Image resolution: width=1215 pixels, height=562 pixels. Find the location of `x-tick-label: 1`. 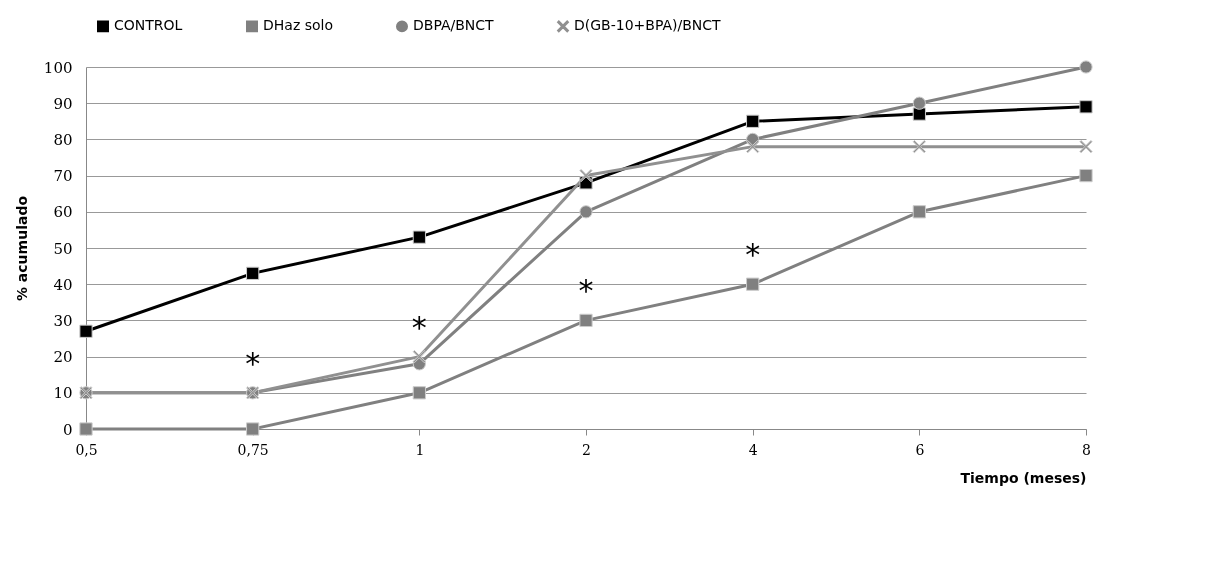

x-tick-label: 1 is located at coordinates (420, 449).